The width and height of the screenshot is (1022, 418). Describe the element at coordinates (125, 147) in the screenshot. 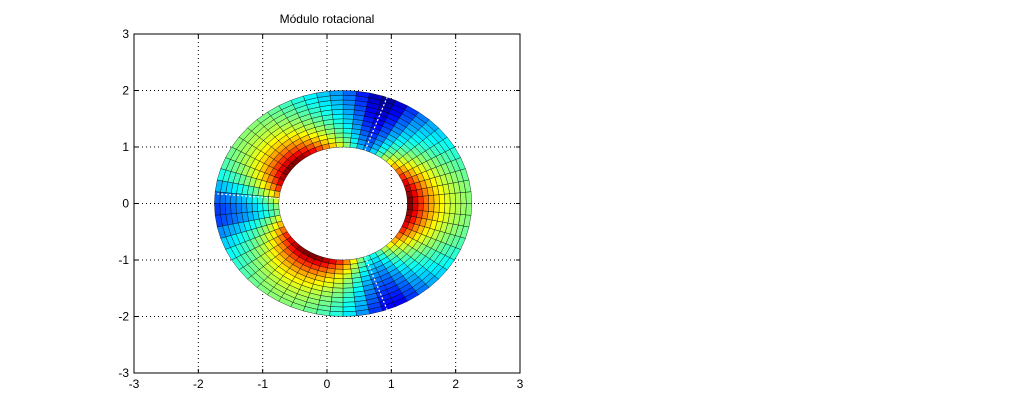

I see `y-tick-label: 1` at that location.